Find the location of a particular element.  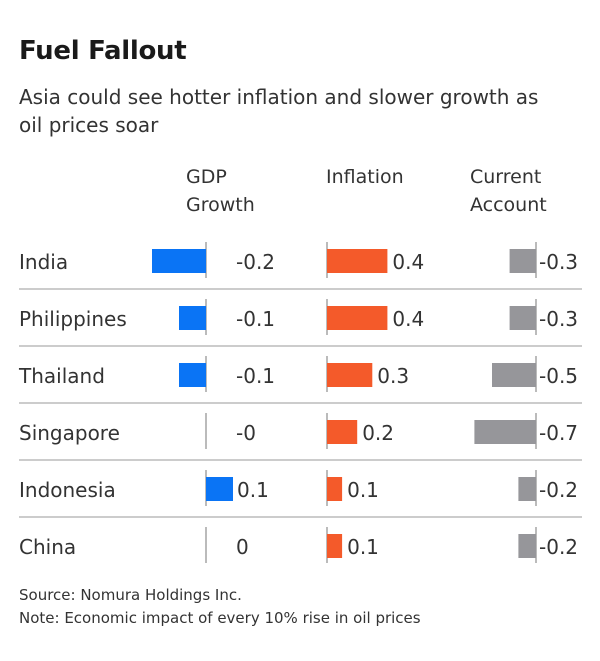

category-label: Singapore is located at coordinates (69, 433).